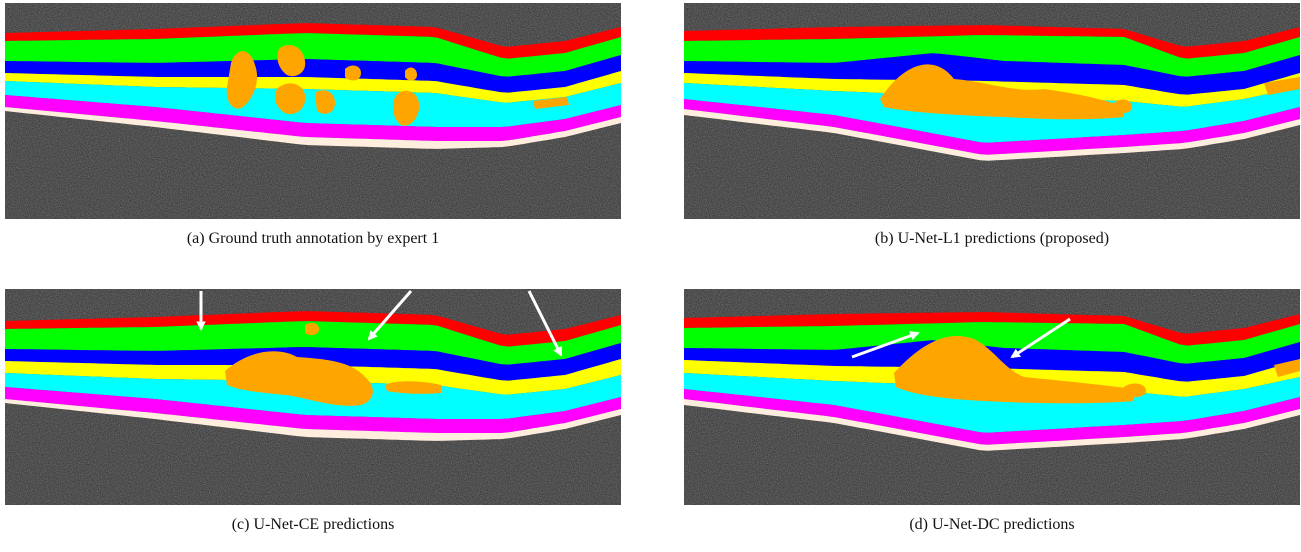 The image size is (1301, 552). What do you see at coordinates (992, 238) in the screenshot?
I see `caption: (b) U-Net-L1 predictions (proposed)` at bounding box center [992, 238].